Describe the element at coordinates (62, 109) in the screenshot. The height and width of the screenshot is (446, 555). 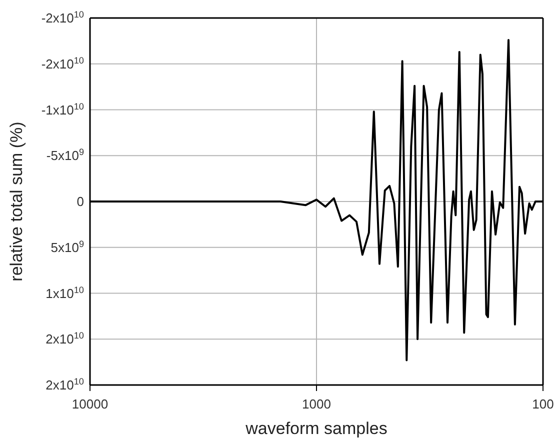
I see `y-tick-label: -1x10$^{10}$` at that location.